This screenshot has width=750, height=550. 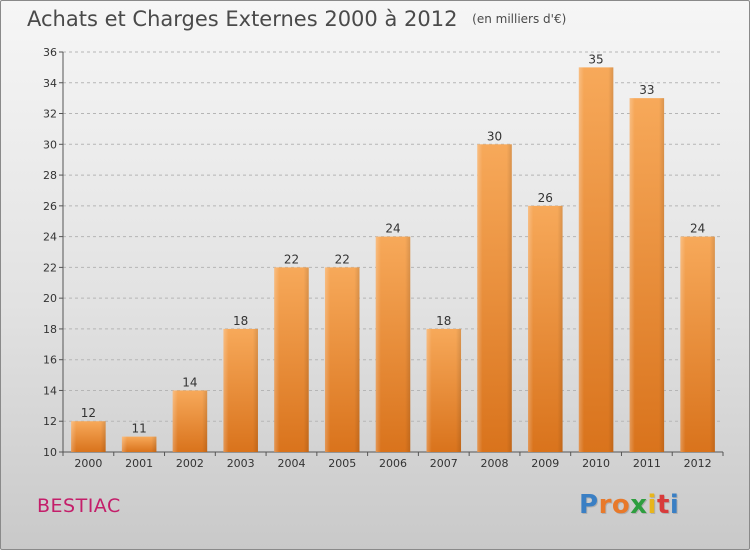 What do you see at coordinates (88, 463) in the screenshot?
I see `x-tick-label: 2000` at bounding box center [88, 463].